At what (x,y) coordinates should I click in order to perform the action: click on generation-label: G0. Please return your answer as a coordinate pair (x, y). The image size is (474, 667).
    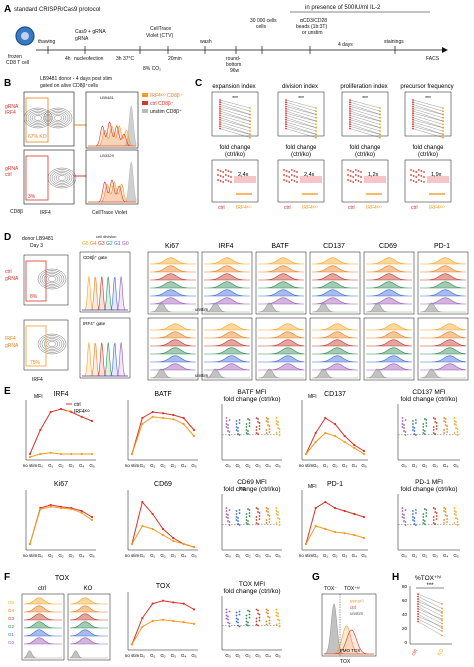
    Looking at the image, I should click on (11, 642).